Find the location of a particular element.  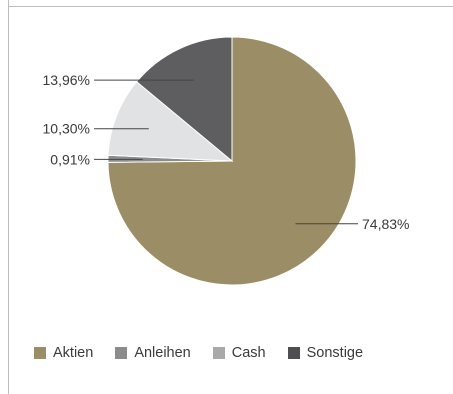

legend-label-anleihen: Anleihen is located at coordinates (162, 353).